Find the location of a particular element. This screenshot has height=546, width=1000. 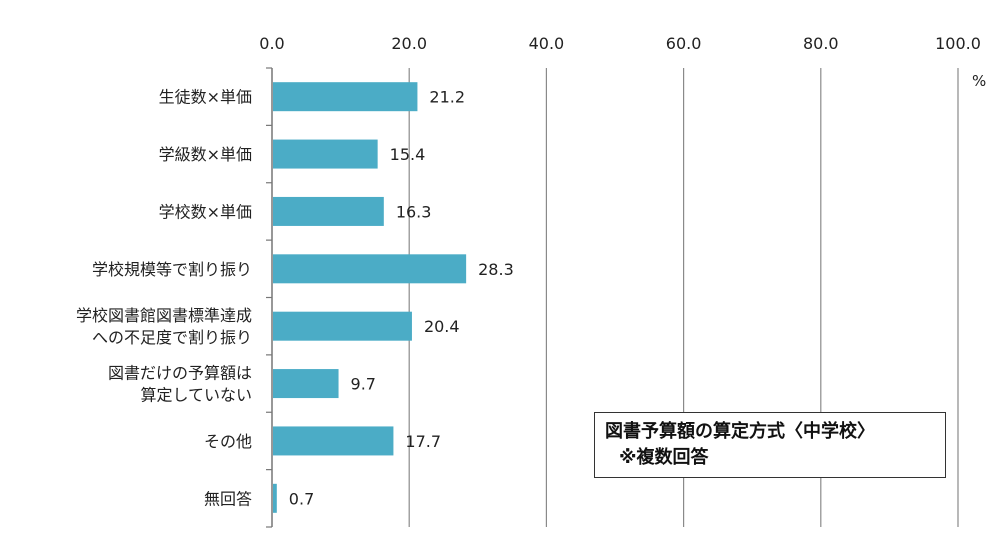

x-tick-label: 0.0 is located at coordinates (271, 43).